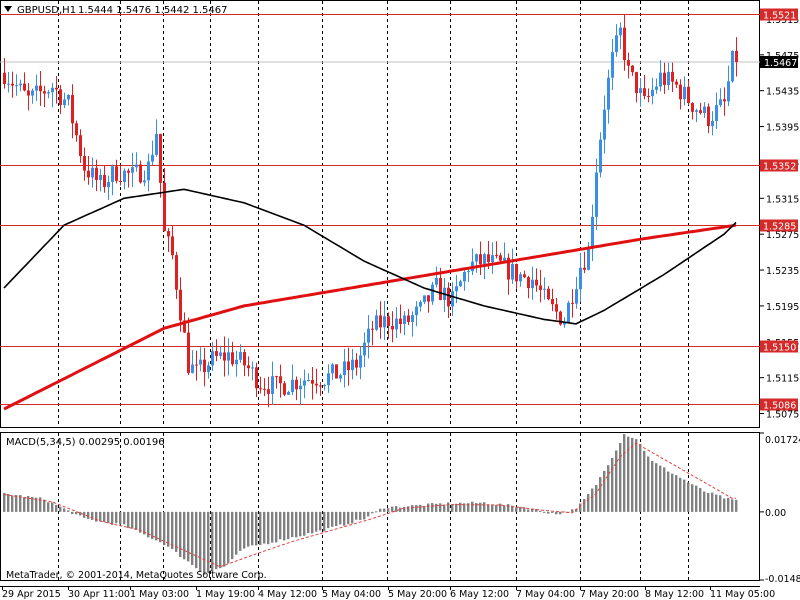 This screenshot has height=600, width=800. What do you see at coordinates (779, 16) in the screenshot?
I see `level-label: 1.5521` at bounding box center [779, 16].